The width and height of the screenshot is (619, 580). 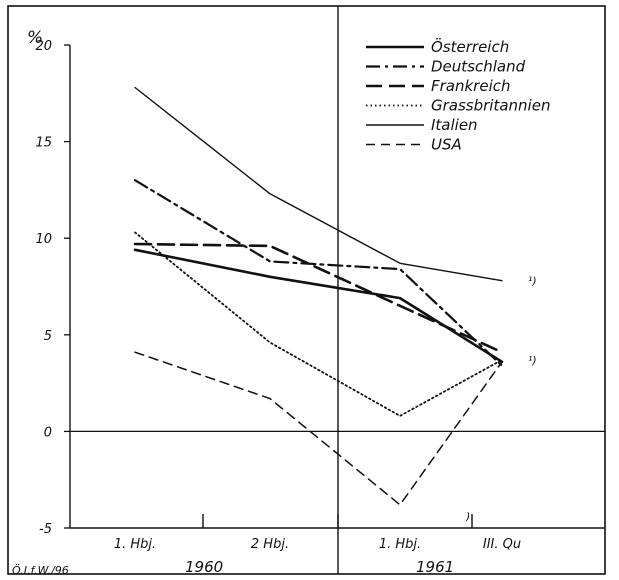 What do you see at coordinates (490, 106) in the screenshot?
I see `legend-label: Grassbritannien` at bounding box center [490, 106].